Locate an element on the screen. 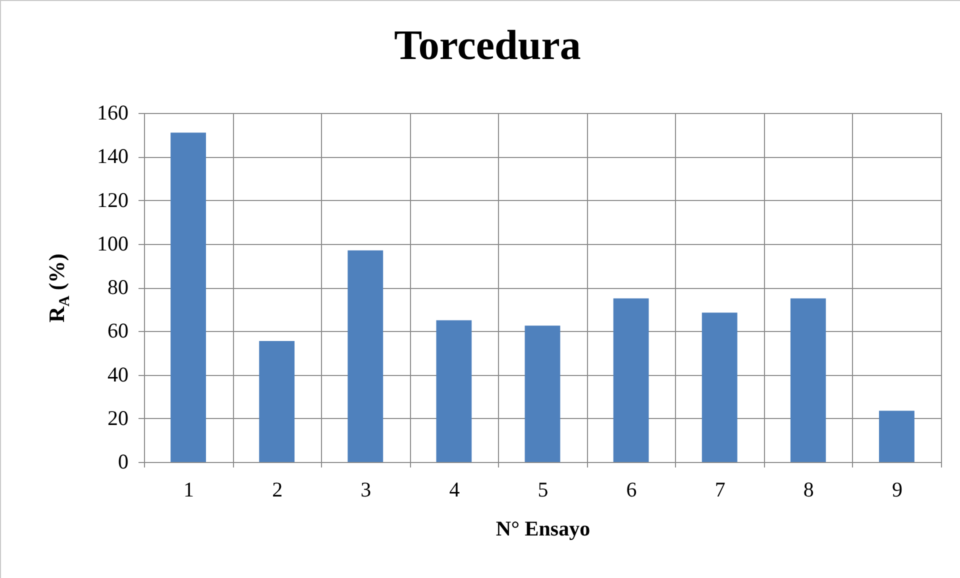 The image size is (960, 578). y-tick-label: 40 is located at coordinates (118, 374).